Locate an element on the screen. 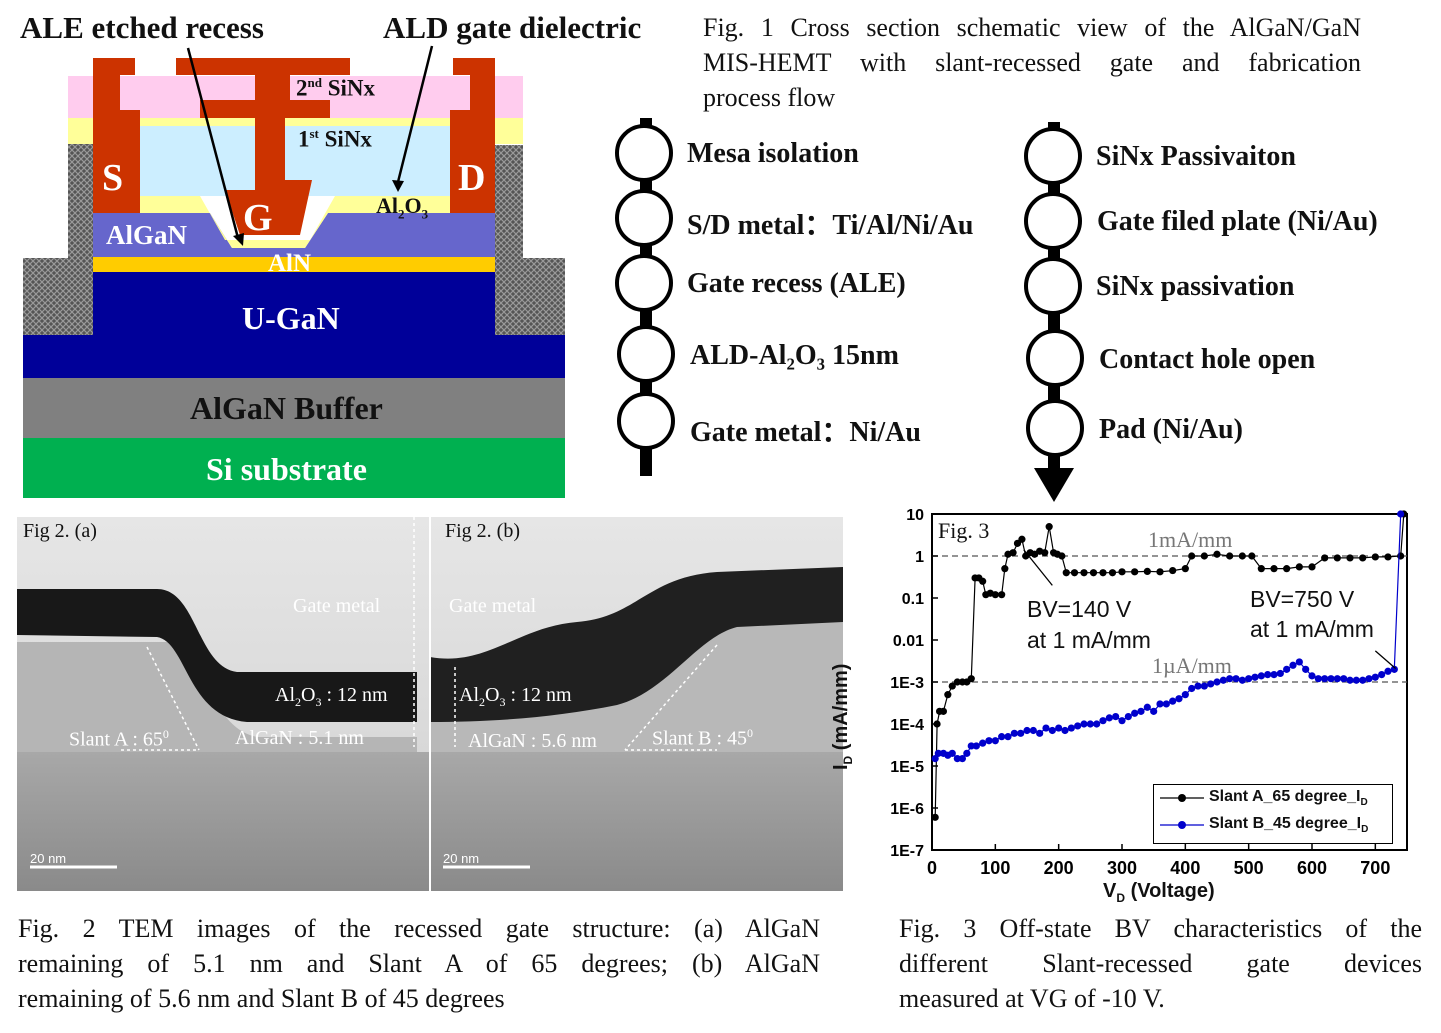 Image resolution: width=1441 pixels, height=1033 pixels. y-tick-label: 1E-6 is located at coordinates (907, 809).